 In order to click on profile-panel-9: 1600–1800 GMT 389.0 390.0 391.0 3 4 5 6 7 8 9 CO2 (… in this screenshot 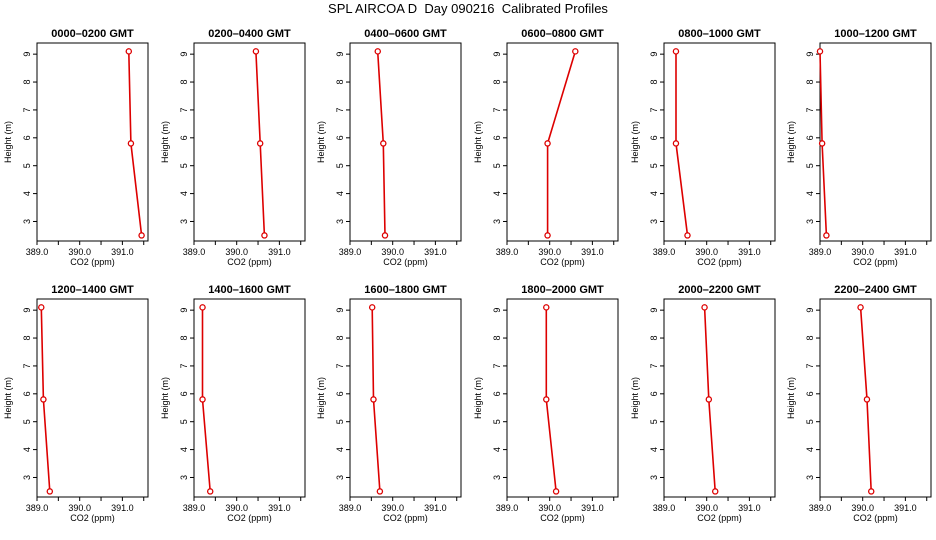, I will do `click(389, 403)`.